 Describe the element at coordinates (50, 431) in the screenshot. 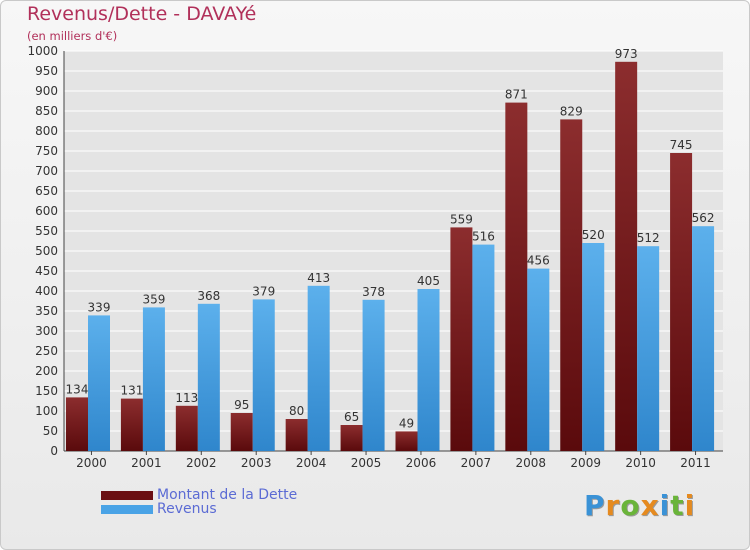

I see `y-tick-label: 50` at that location.